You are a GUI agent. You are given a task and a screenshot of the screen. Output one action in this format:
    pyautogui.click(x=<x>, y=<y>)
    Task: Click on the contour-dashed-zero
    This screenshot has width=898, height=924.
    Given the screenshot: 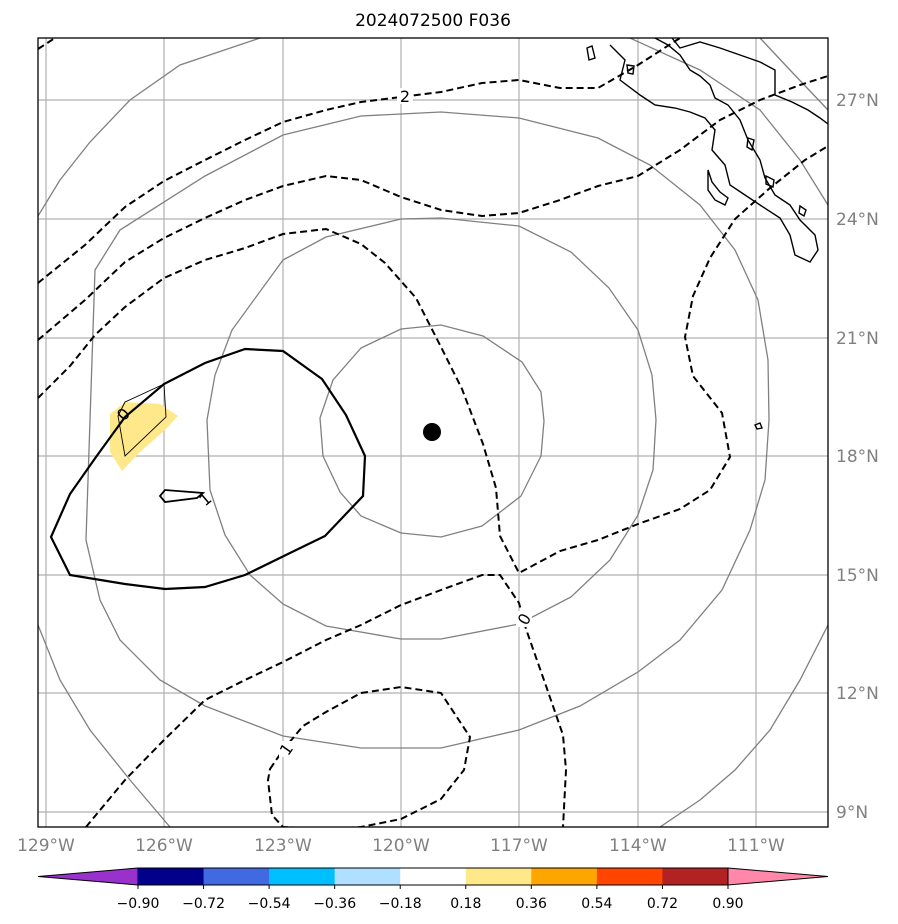 What is the action you would take?
    pyautogui.click(x=326, y=700)
    